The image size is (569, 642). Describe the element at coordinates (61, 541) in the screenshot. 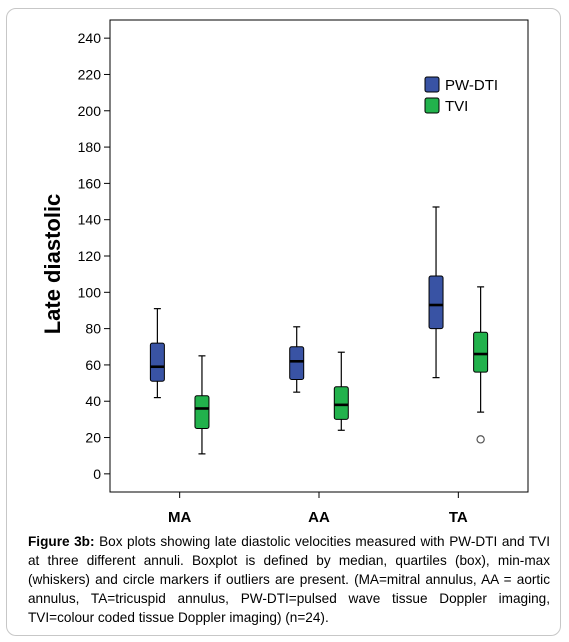

I see `caption-label: Figure 3b:` at that location.